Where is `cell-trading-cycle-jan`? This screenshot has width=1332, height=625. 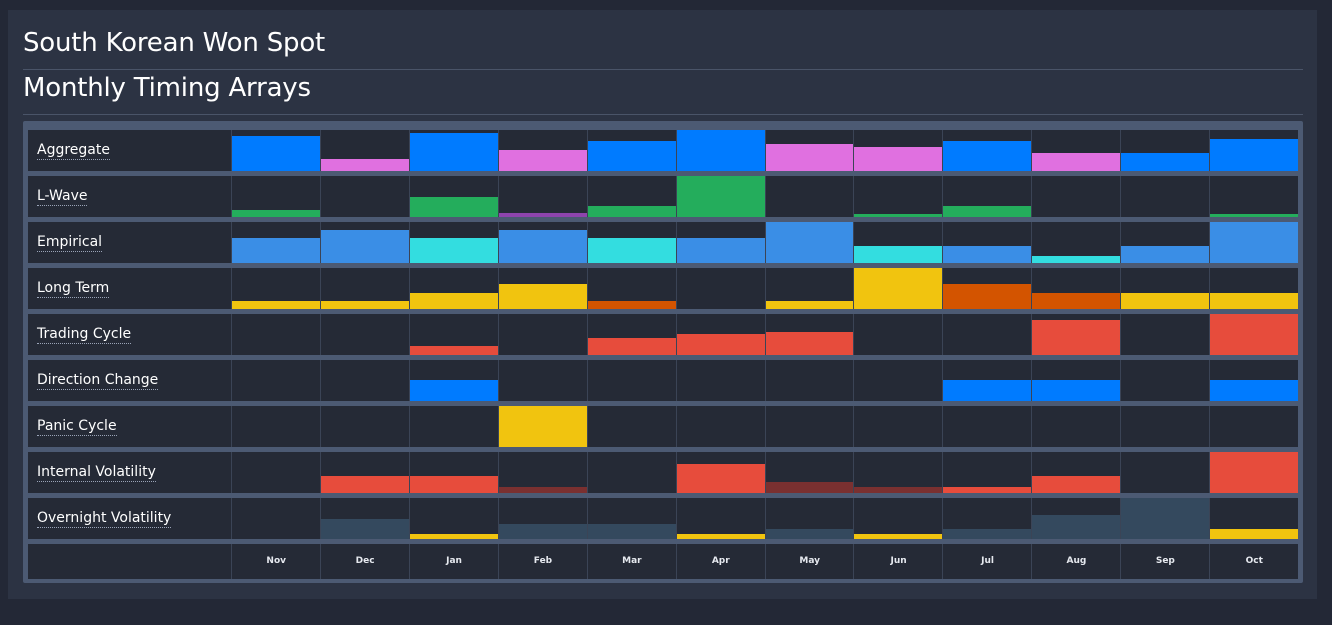 cell-trading-cycle-jan is located at coordinates (453, 334).